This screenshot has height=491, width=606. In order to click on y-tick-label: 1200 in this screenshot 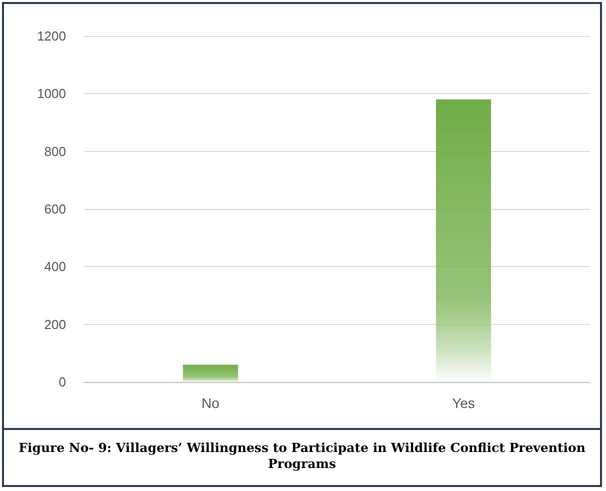, I will do `click(51, 36)`.